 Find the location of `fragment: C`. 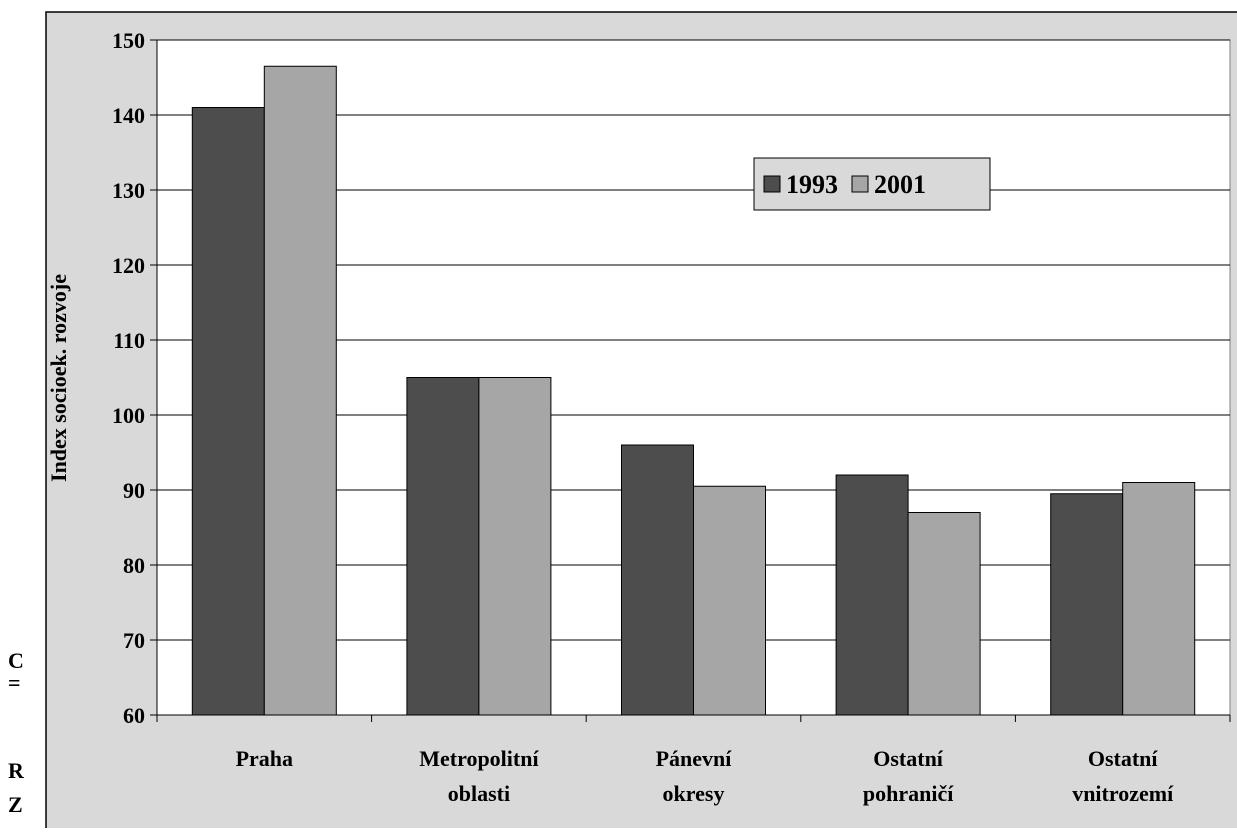

fragment: C is located at coordinates (16, 660).